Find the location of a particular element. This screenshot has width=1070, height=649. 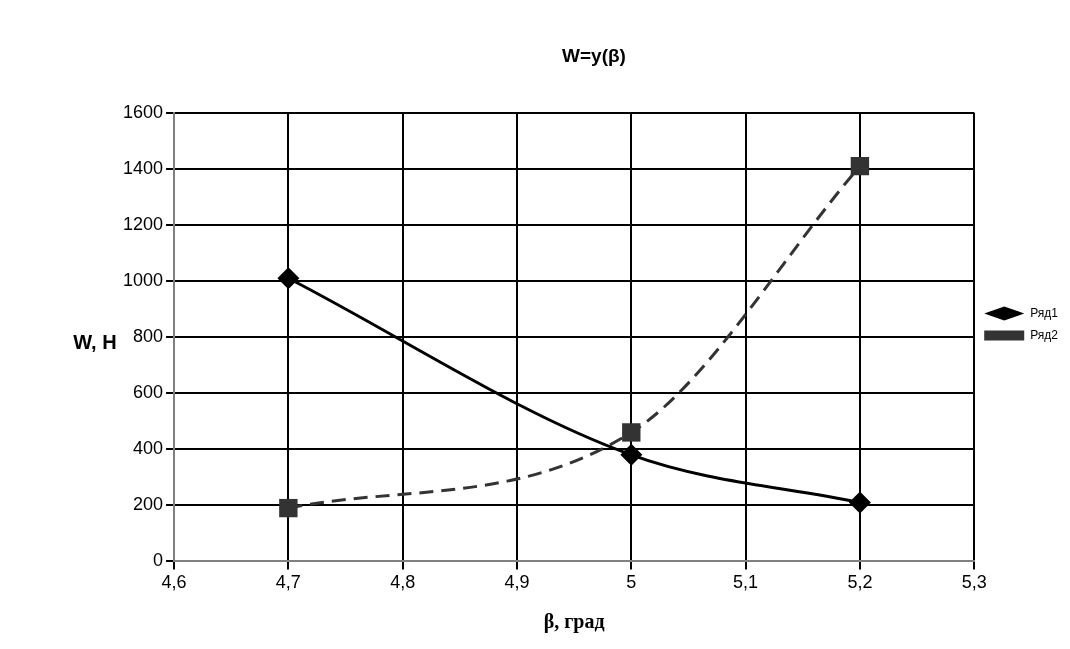

x-tick-label: 4,7 is located at coordinates (288, 582).